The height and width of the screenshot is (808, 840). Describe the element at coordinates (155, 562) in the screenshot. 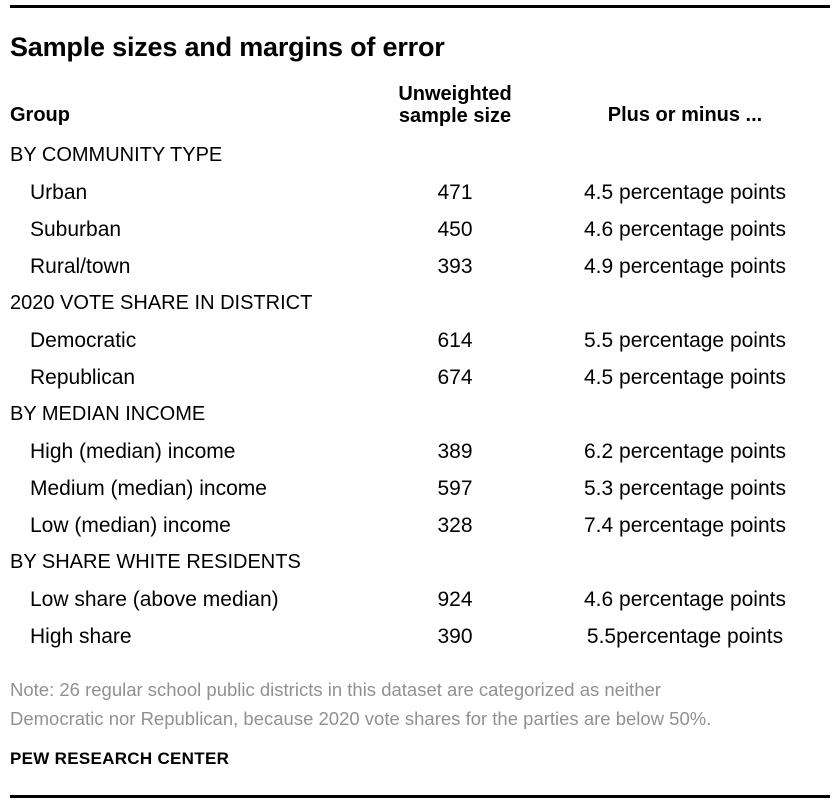

I see `section-header-label: BY SHARE WHITE RESIDENTS` at that location.